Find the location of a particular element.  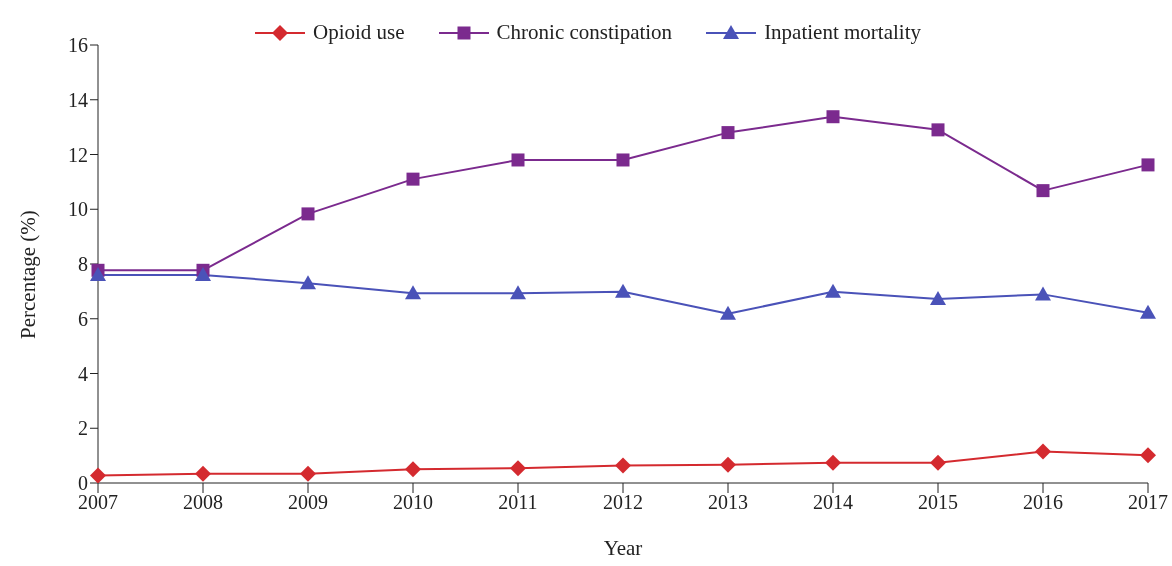

x-axis-title: Year is located at coordinates (623, 548).